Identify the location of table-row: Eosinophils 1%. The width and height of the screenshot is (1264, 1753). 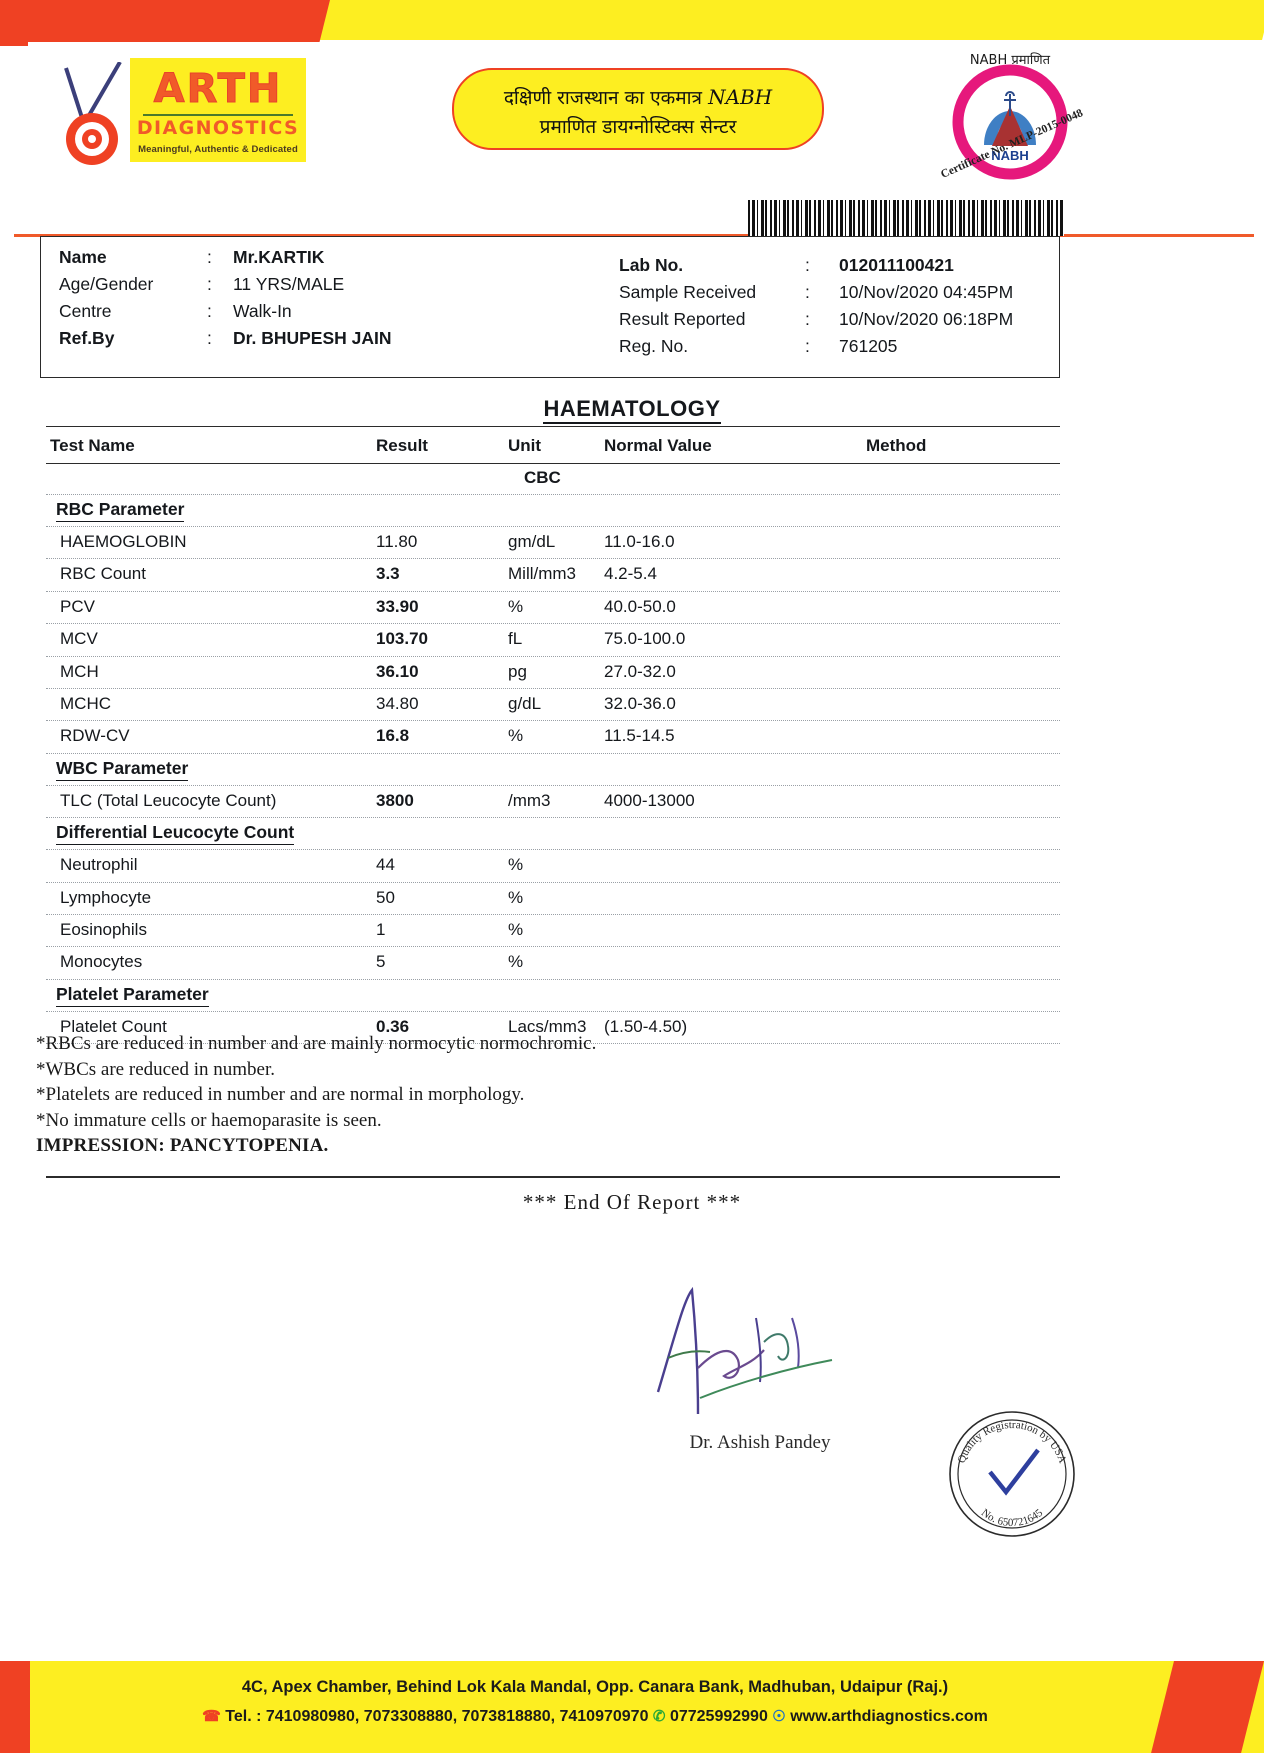
(553, 931).